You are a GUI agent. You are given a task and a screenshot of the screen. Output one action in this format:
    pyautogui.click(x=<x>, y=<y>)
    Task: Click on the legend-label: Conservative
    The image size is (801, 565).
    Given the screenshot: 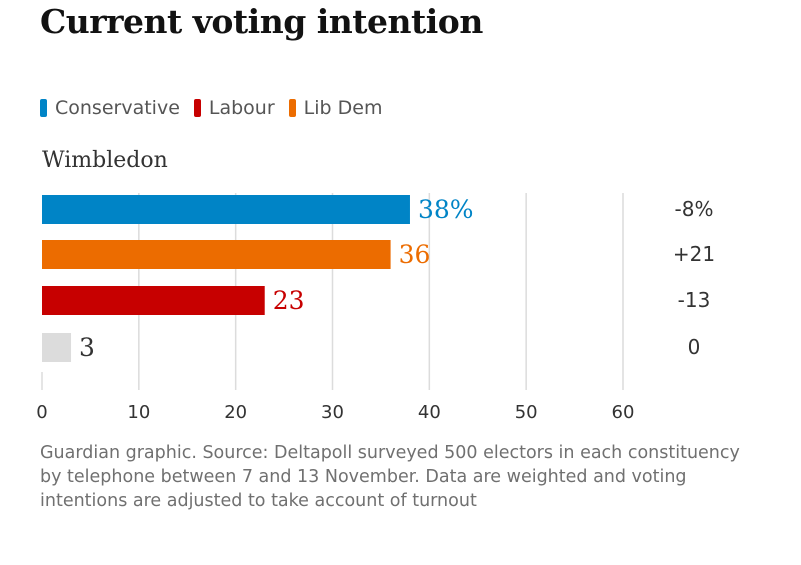 What is the action you would take?
    pyautogui.click(x=117, y=108)
    